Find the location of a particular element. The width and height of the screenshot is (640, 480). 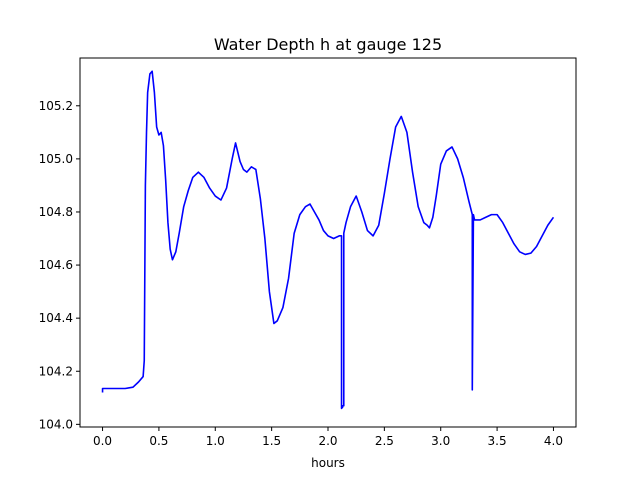

x-tick-label: 1.5 is located at coordinates (271, 441).